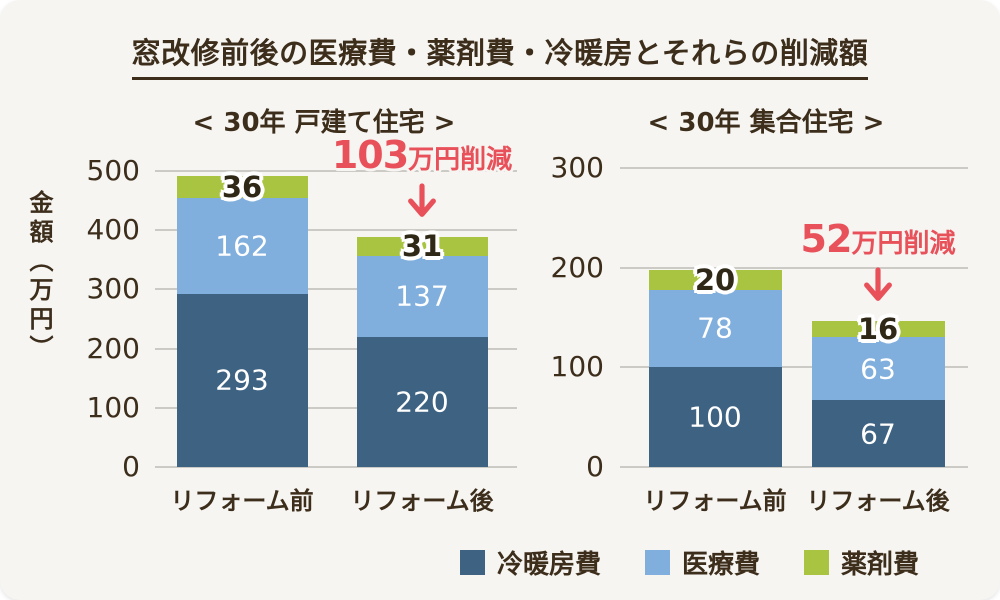  I want to click on y-axis-label: 金額（万円）, so click(39, 277).